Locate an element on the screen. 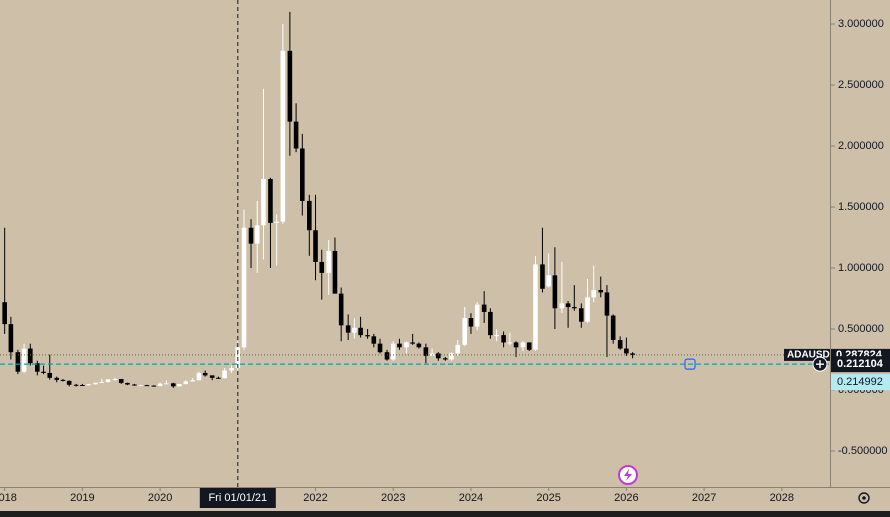 The width and height of the screenshot is (890, 517). x-tick-label: 2022 is located at coordinates (315, 498).